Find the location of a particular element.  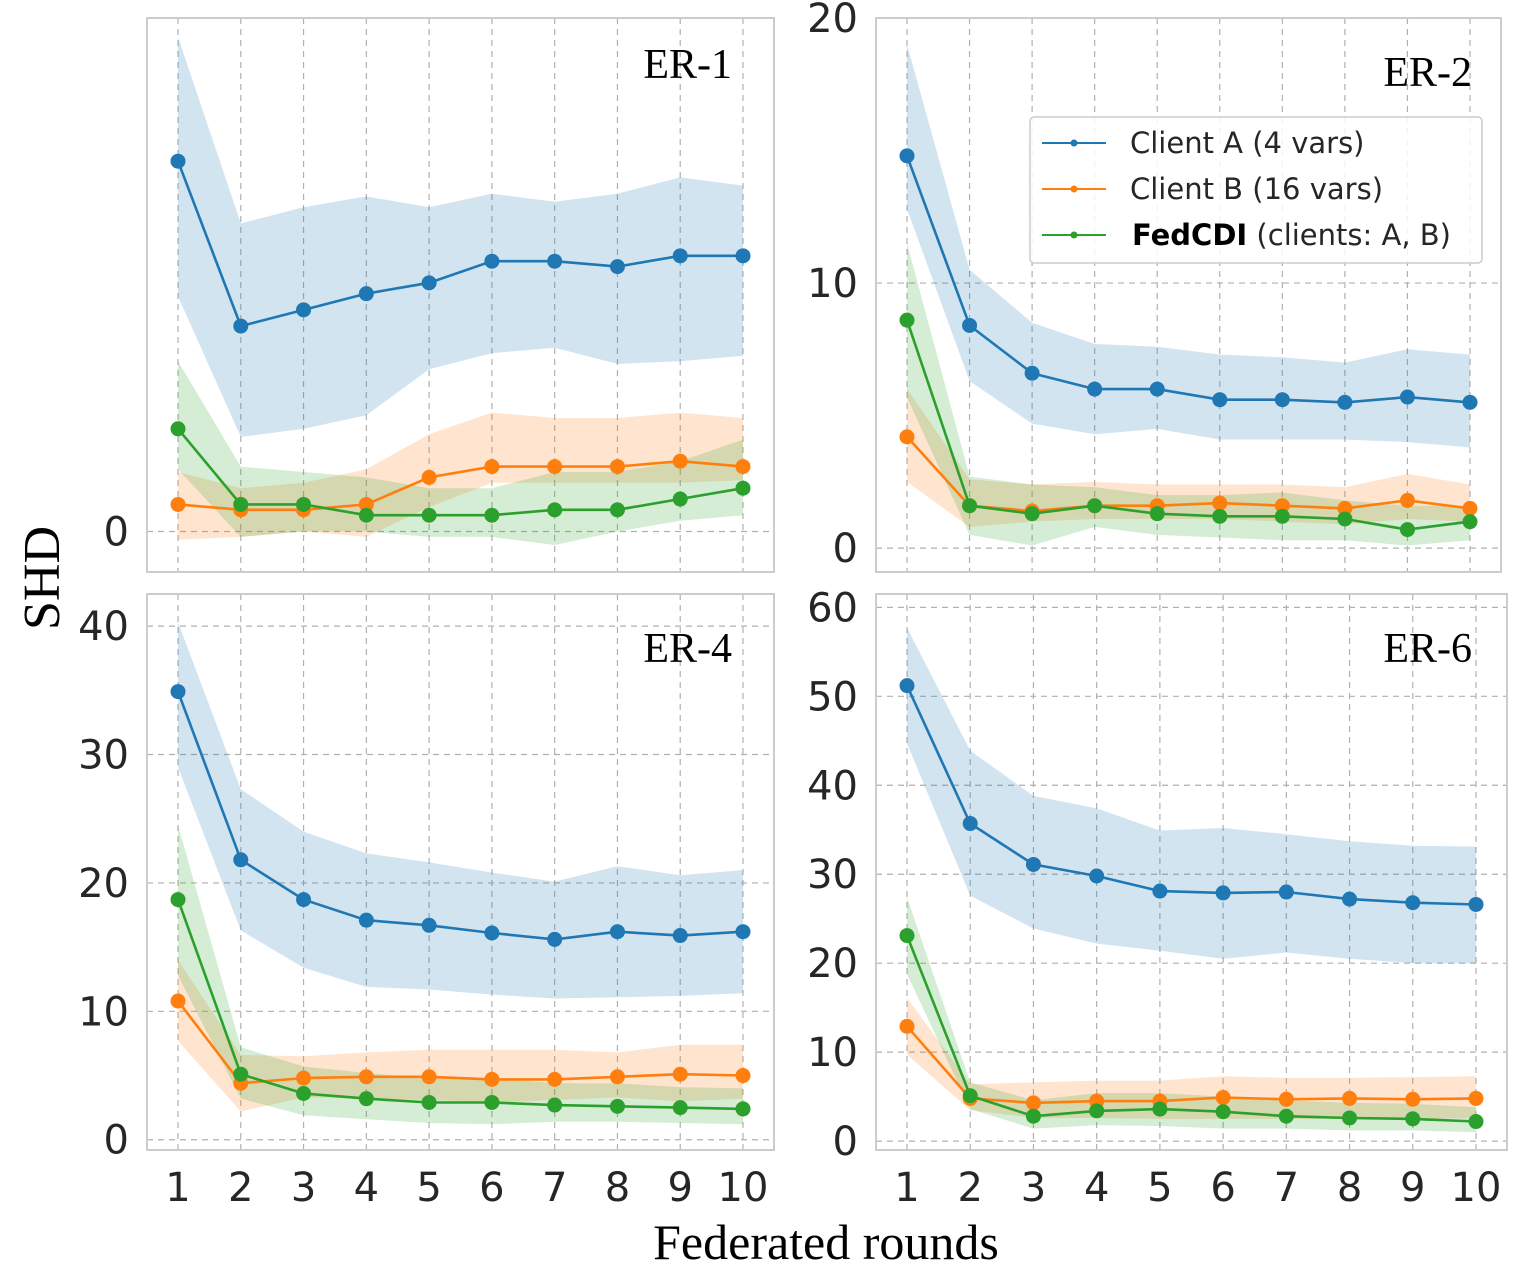

legend-suffix-fedcdi: (clients: A, B) is located at coordinates (1349, 235).